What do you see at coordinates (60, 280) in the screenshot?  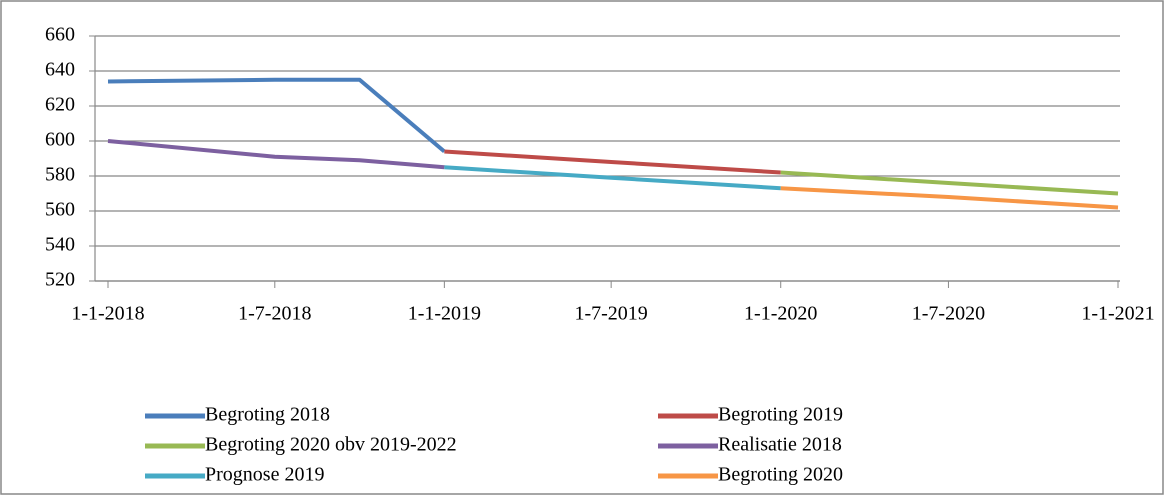 I see `y-tick-label: 520` at bounding box center [60, 280].